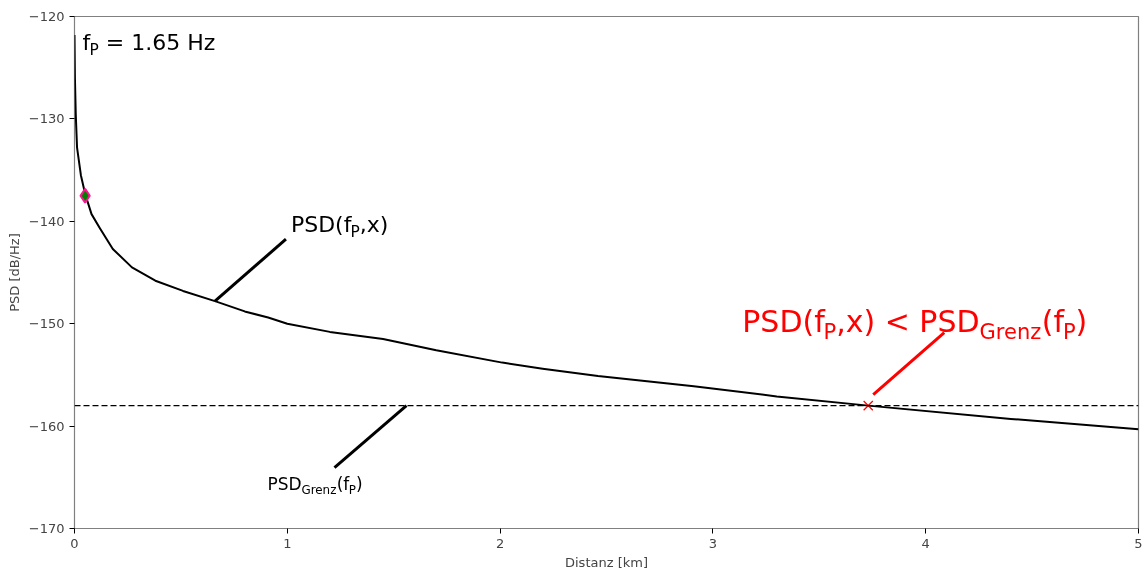 The width and height of the screenshot is (1148, 578). Describe the element at coordinates (46, 528) in the screenshot. I see `y-tick-label: −170` at that location.